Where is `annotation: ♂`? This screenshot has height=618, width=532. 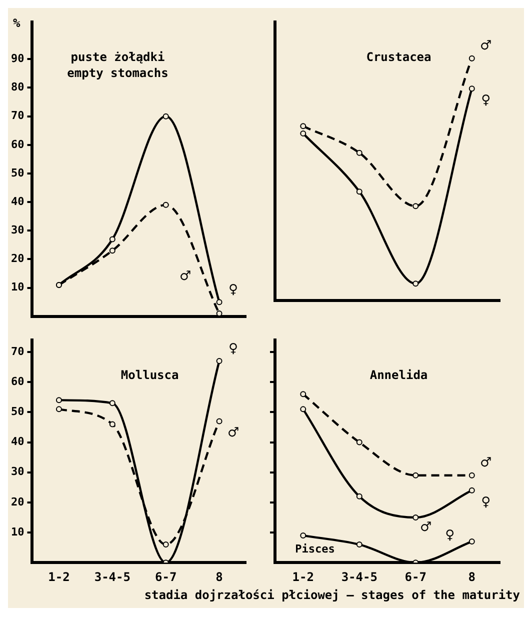 annotation: ♂ is located at coordinates (426, 527).